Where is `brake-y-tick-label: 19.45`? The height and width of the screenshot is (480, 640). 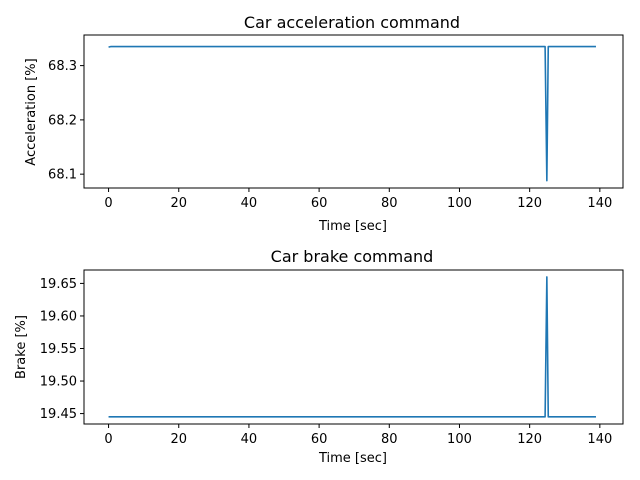
brake-y-tick-label: 19.45 is located at coordinates (58, 414).